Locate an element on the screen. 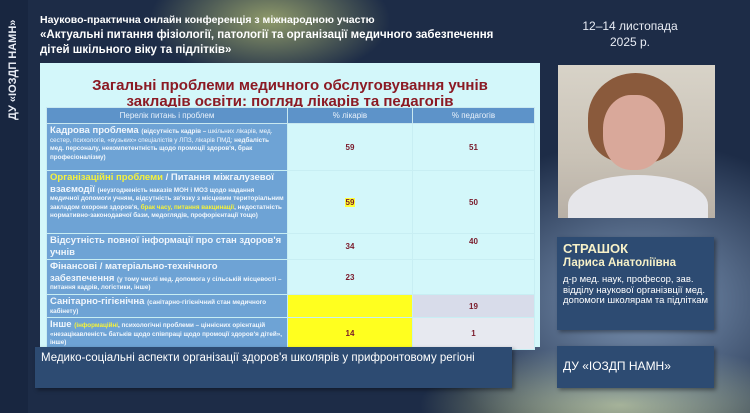 This screenshot has width=750, height=413. issue-text-segment: (інформаційні is located at coordinates (96, 326).